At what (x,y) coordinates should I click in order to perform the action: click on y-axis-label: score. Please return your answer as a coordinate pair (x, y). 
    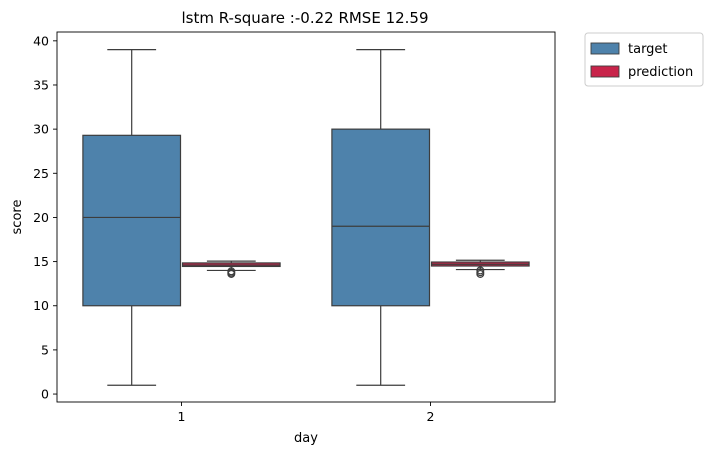
    Looking at the image, I should click on (17, 217).